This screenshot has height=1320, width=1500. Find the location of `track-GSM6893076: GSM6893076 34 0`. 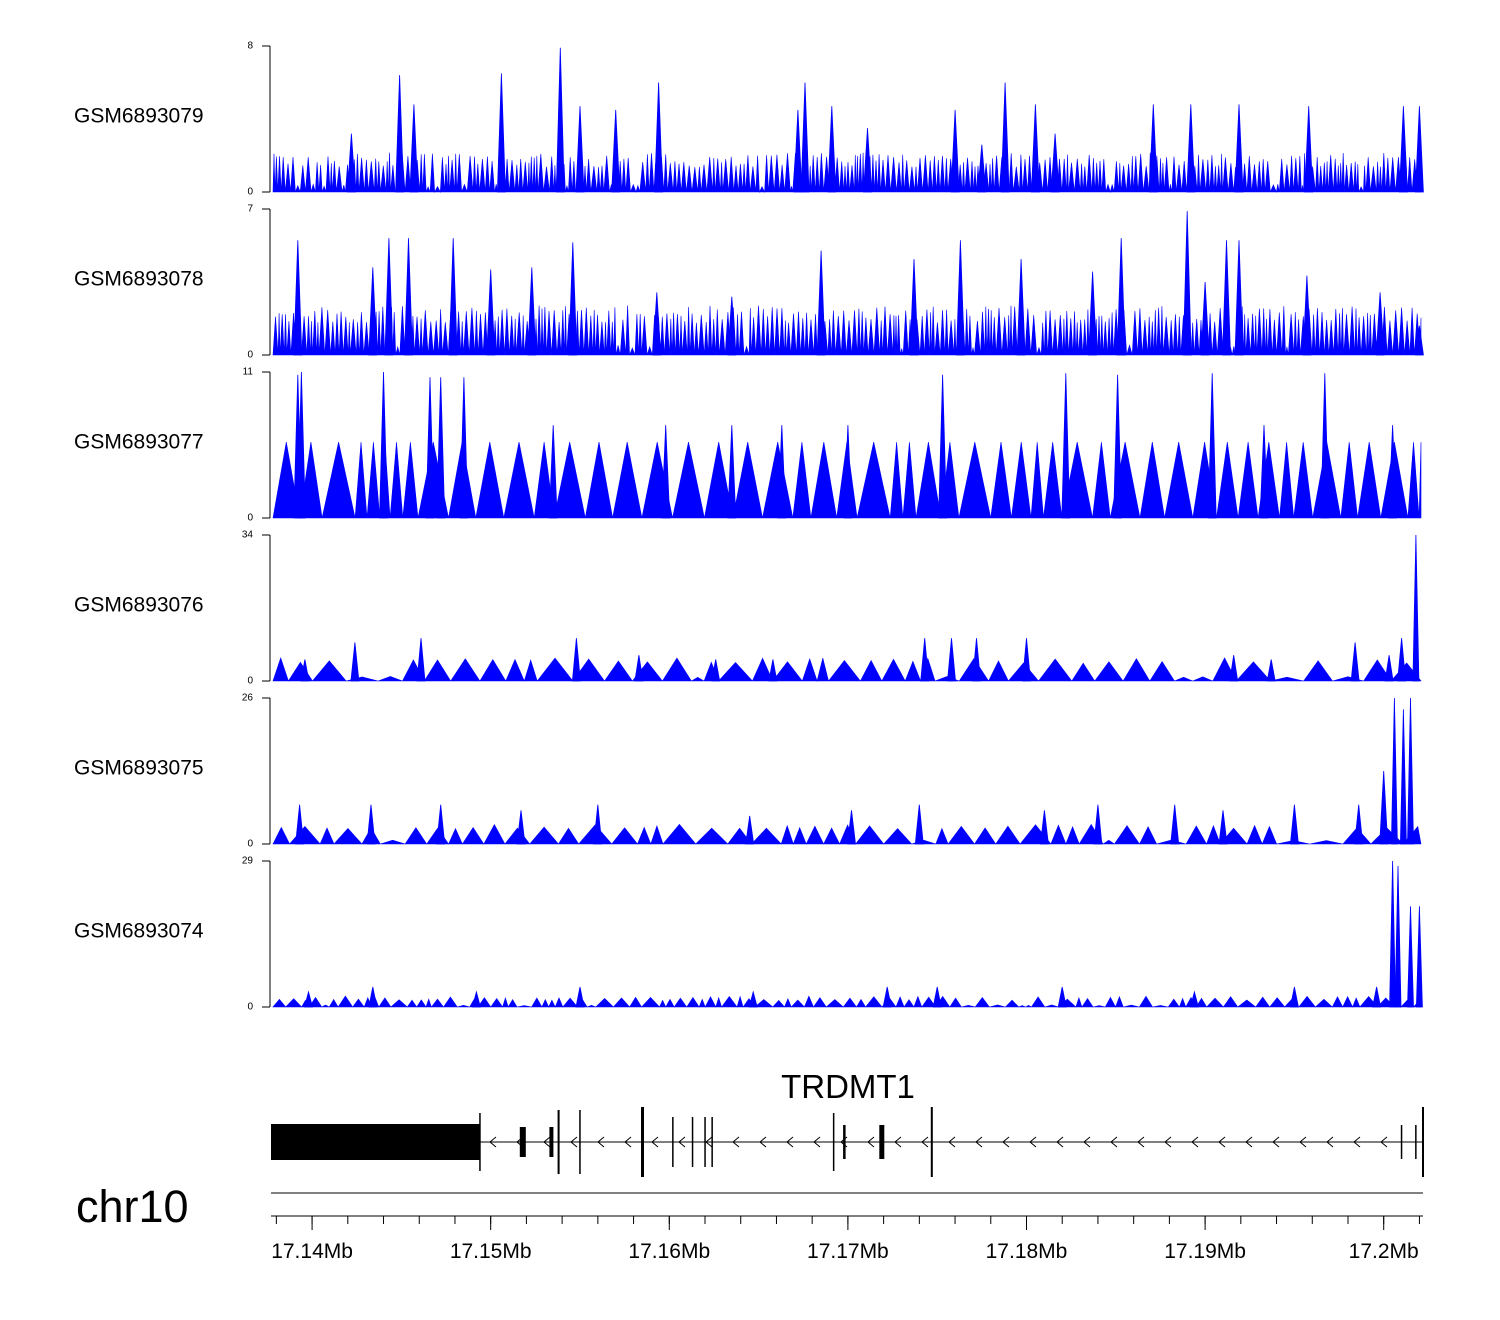

track-GSM6893076: GSM6893076 34 0 is located at coordinates (748, 608).